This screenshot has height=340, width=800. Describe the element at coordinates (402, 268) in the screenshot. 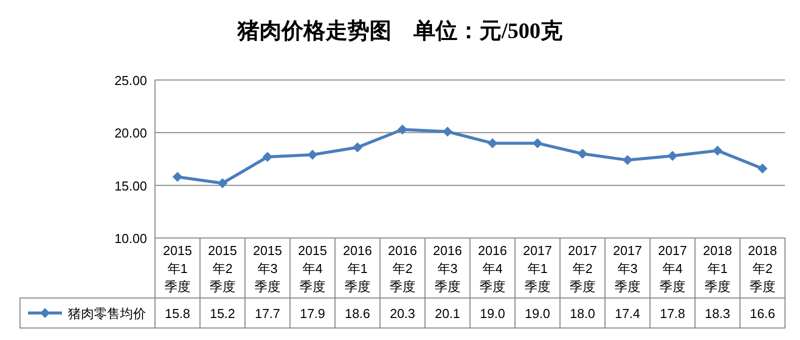

I see `x-tick-label: 2016年2季度` at that location.